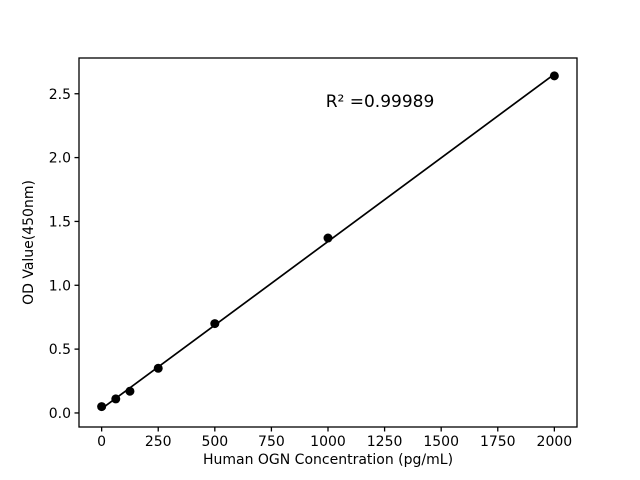 This screenshot has height=480, width=640. Describe the element at coordinates (328, 460) in the screenshot. I see `x-axis-label: Human OGN Concentration (pg/mL)` at that location.